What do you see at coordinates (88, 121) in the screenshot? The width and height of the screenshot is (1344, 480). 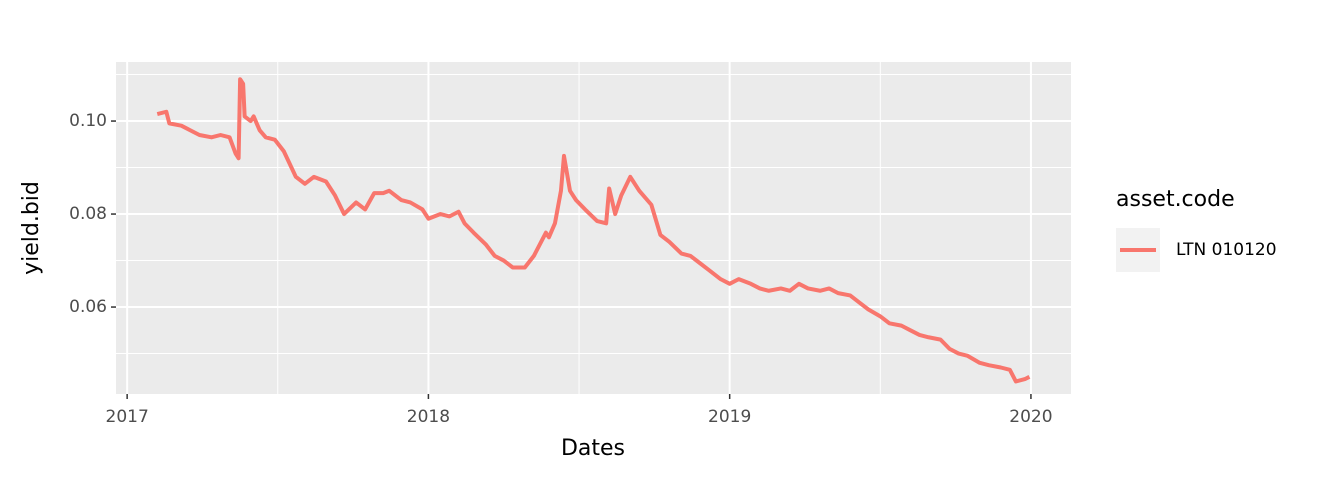 I see `y-tick-label: 0.10` at bounding box center [88, 121].